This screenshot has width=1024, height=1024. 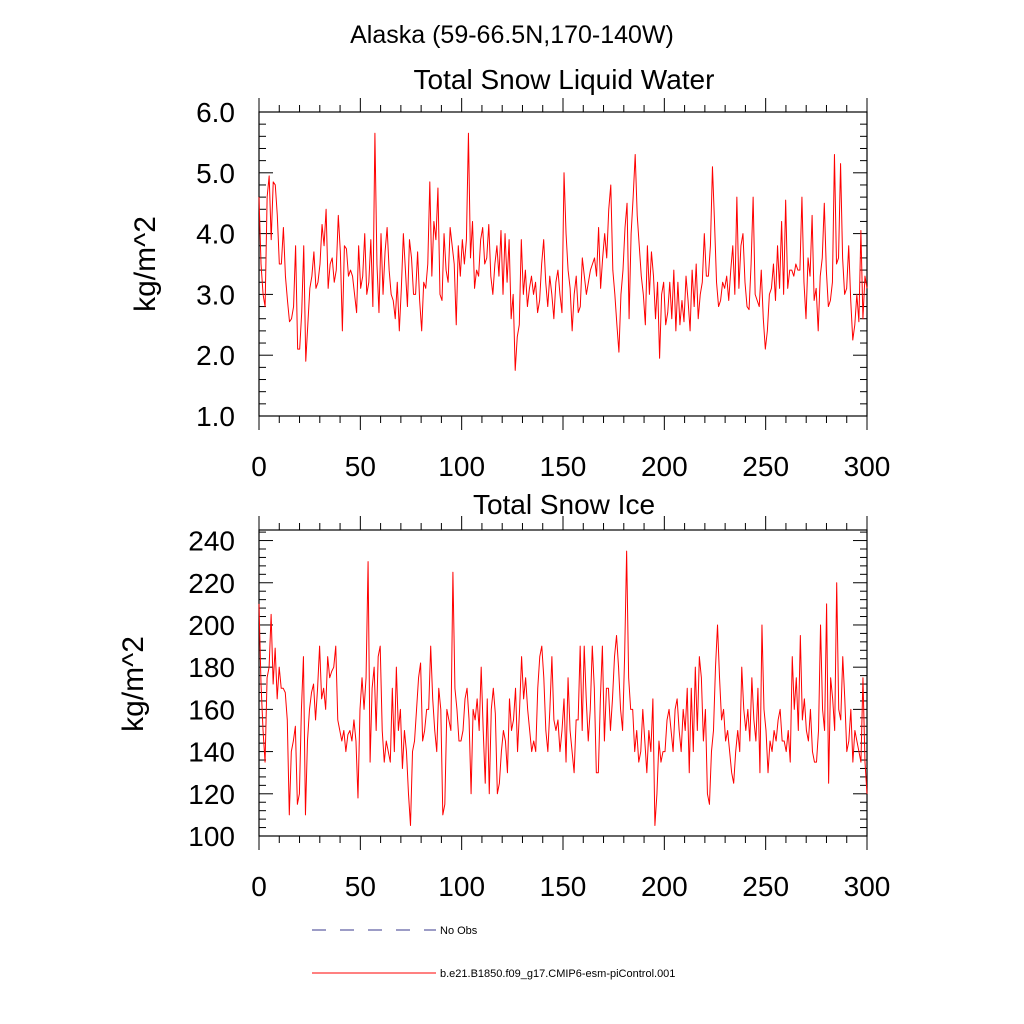 What do you see at coordinates (211, 836) in the screenshot?
I see `y-tick-label: 100` at bounding box center [211, 836].